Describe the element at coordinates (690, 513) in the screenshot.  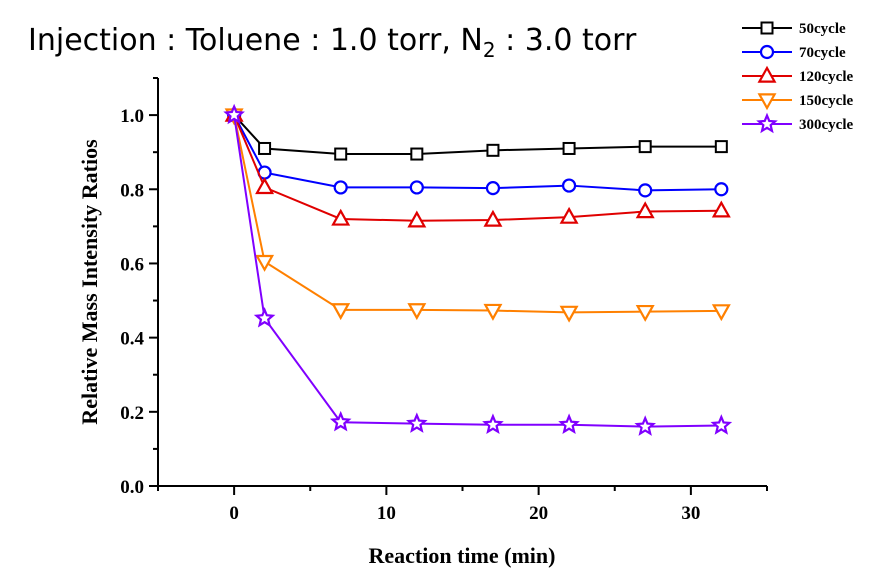
I see `x-tick-label: 30` at that location.